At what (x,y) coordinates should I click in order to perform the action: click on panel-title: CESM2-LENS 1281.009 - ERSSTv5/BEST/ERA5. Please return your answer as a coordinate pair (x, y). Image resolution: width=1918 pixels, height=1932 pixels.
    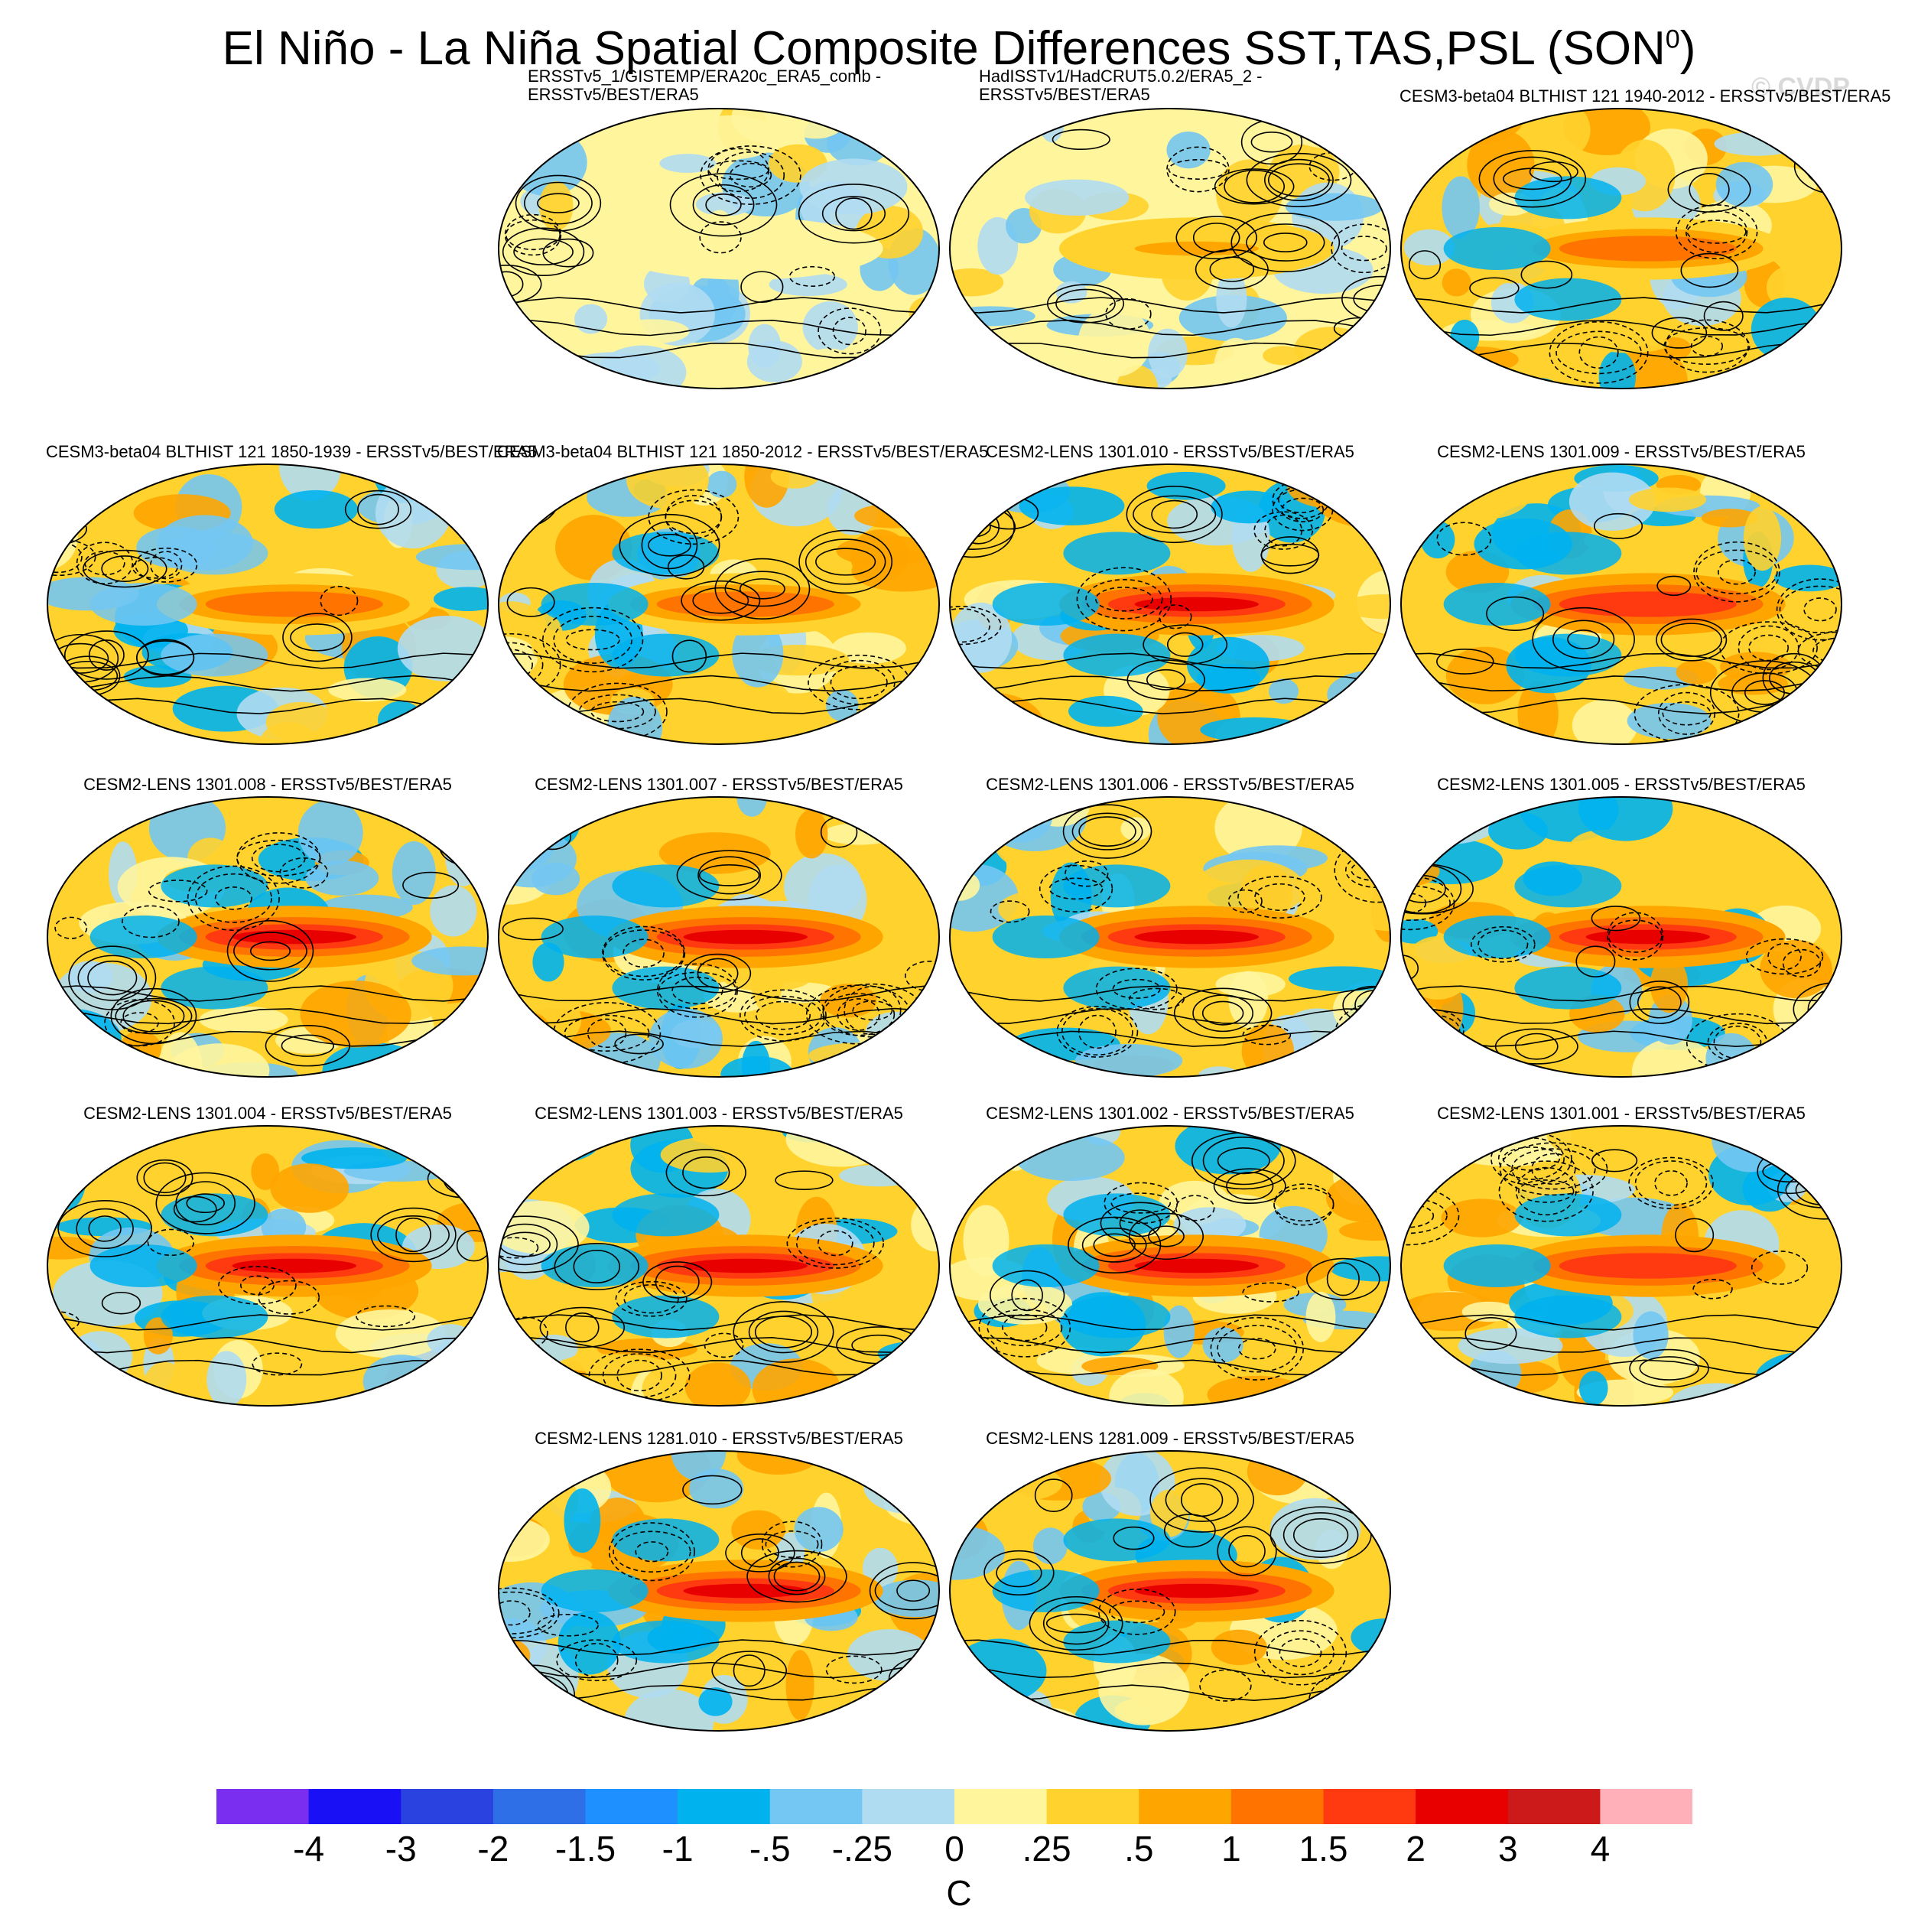
    Looking at the image, I should click on (1170, 1448).